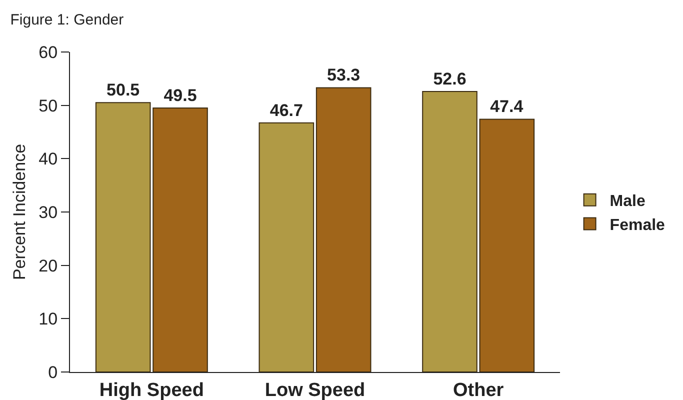  I want to click on chart-title: Figure 1: Gender, so click(67, 20).